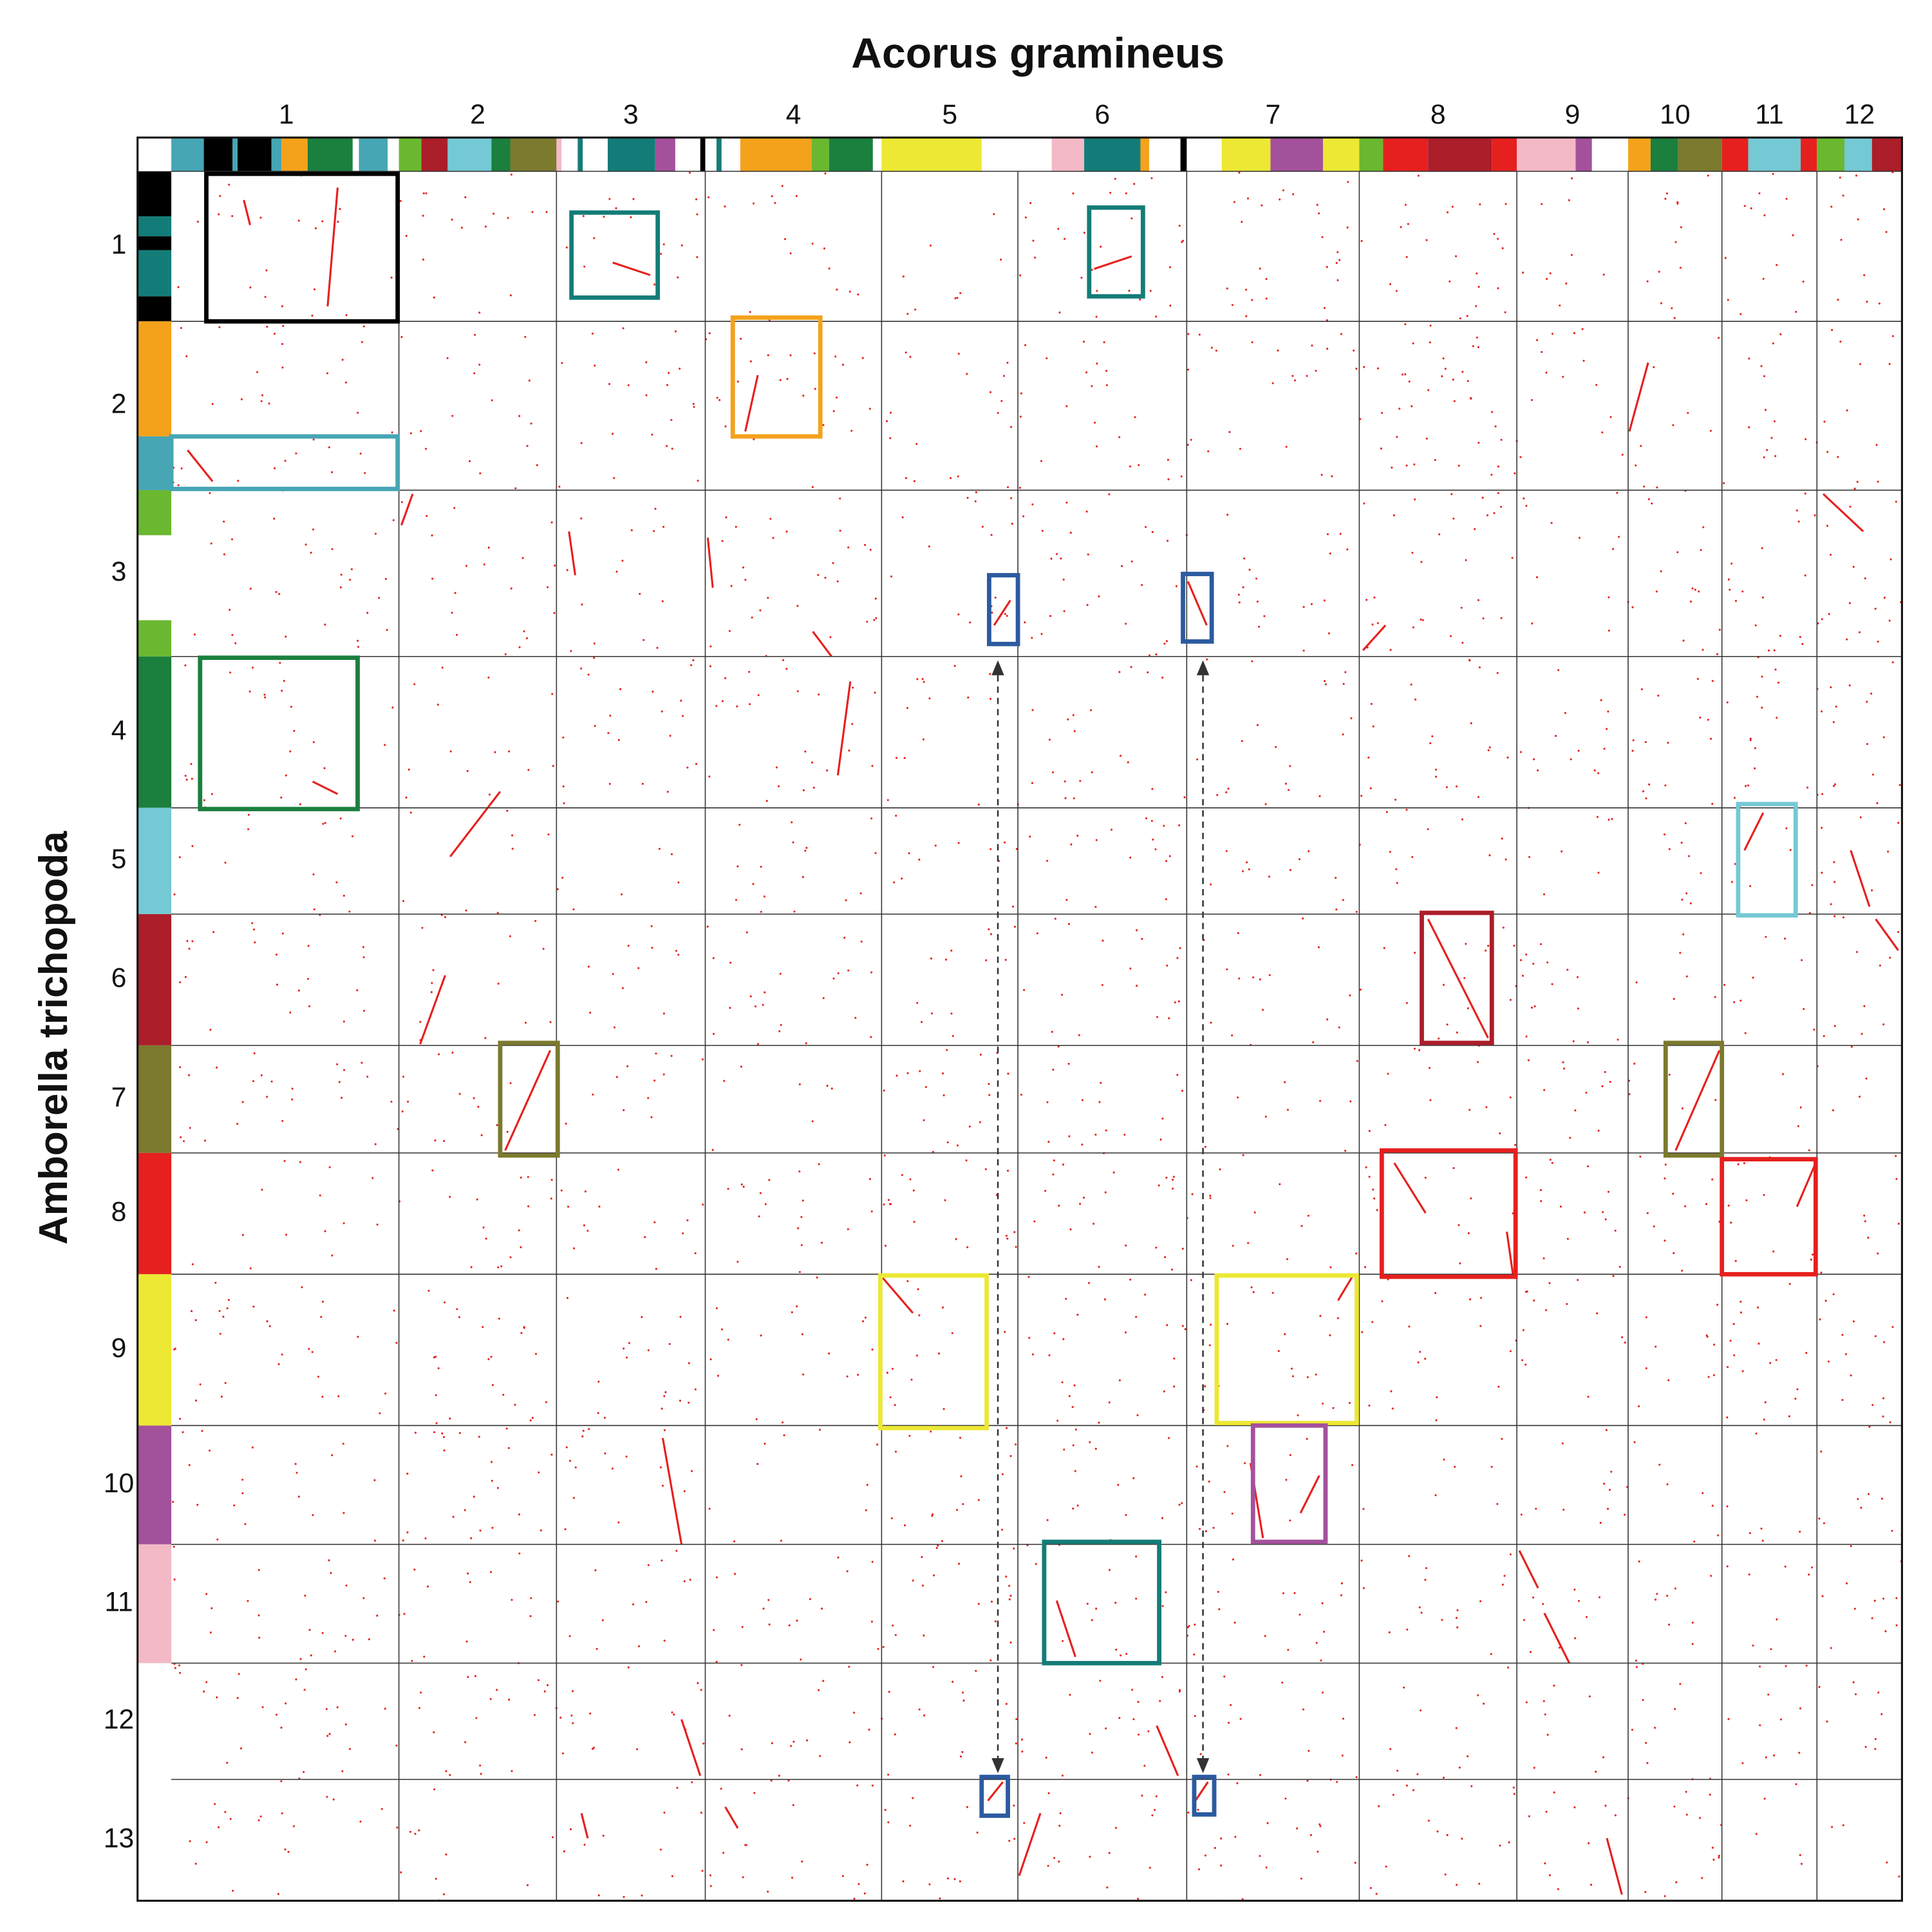 The height and width of the screenshot is (1932, 1932). Describe the element at coordinates (934, 1352) in the screenshot. I see `highlight-box` at that location.